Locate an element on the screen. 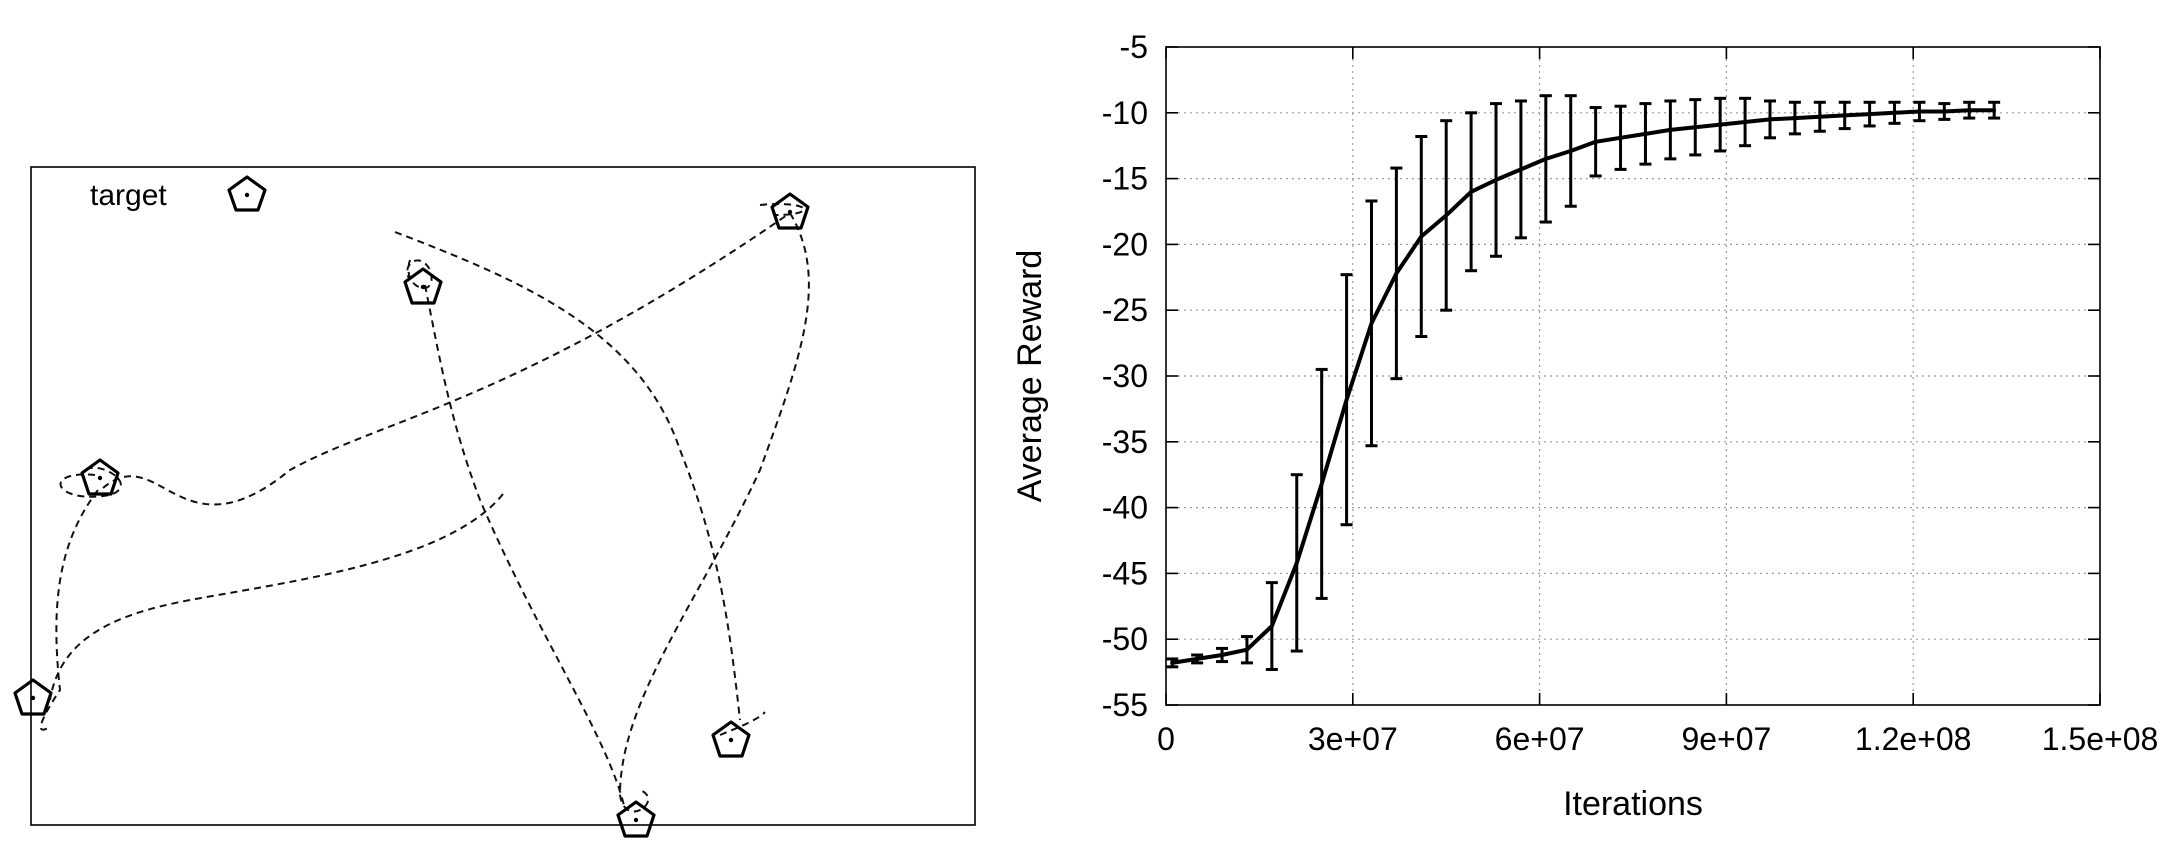 The image size is (2175, 864). x-tick-label: 1.5e+08 is located at coordinates (2100, 739).